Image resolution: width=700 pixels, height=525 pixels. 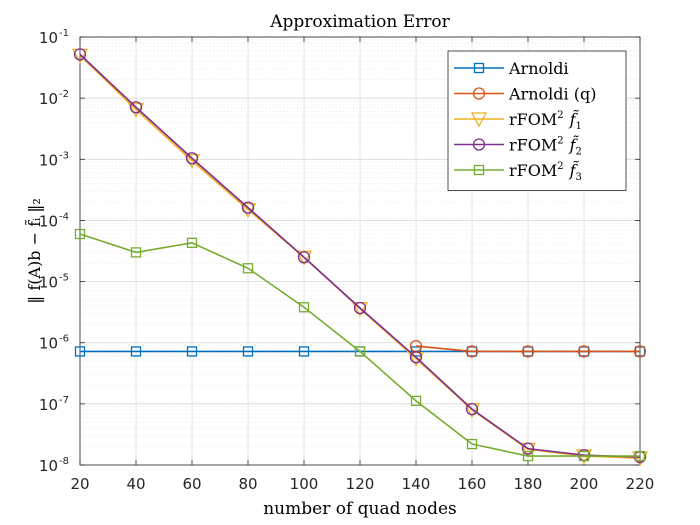 What do you see at coordinates (64, 339) in the screenshot?
I see `y-tick-exponent: -6` at bounding box center [64, 339].